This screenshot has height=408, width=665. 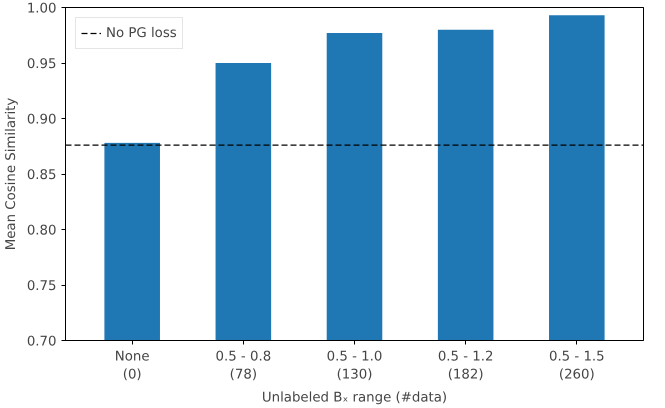 What do you see at coordinates (41, 286) in the screenshot?
I see `y-tick-label: 0.75` at bounding box center [41, 286].